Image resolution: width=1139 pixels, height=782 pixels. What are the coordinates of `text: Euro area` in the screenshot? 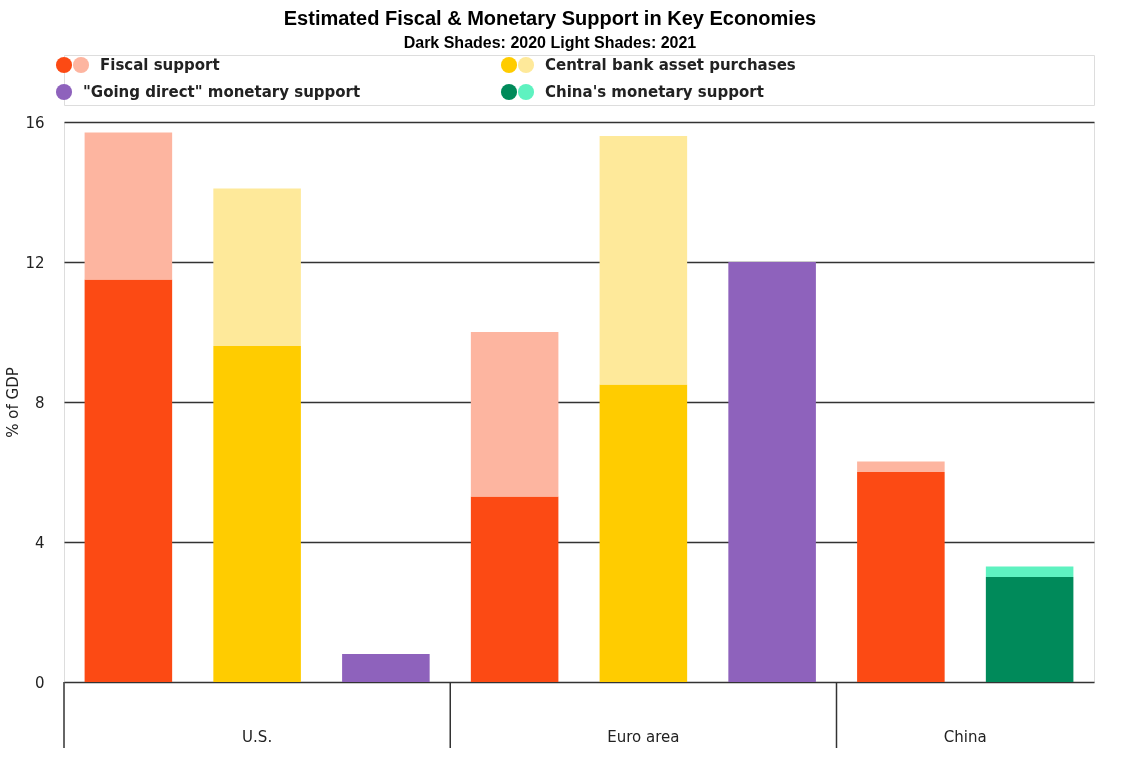 It's located at (643, 737).